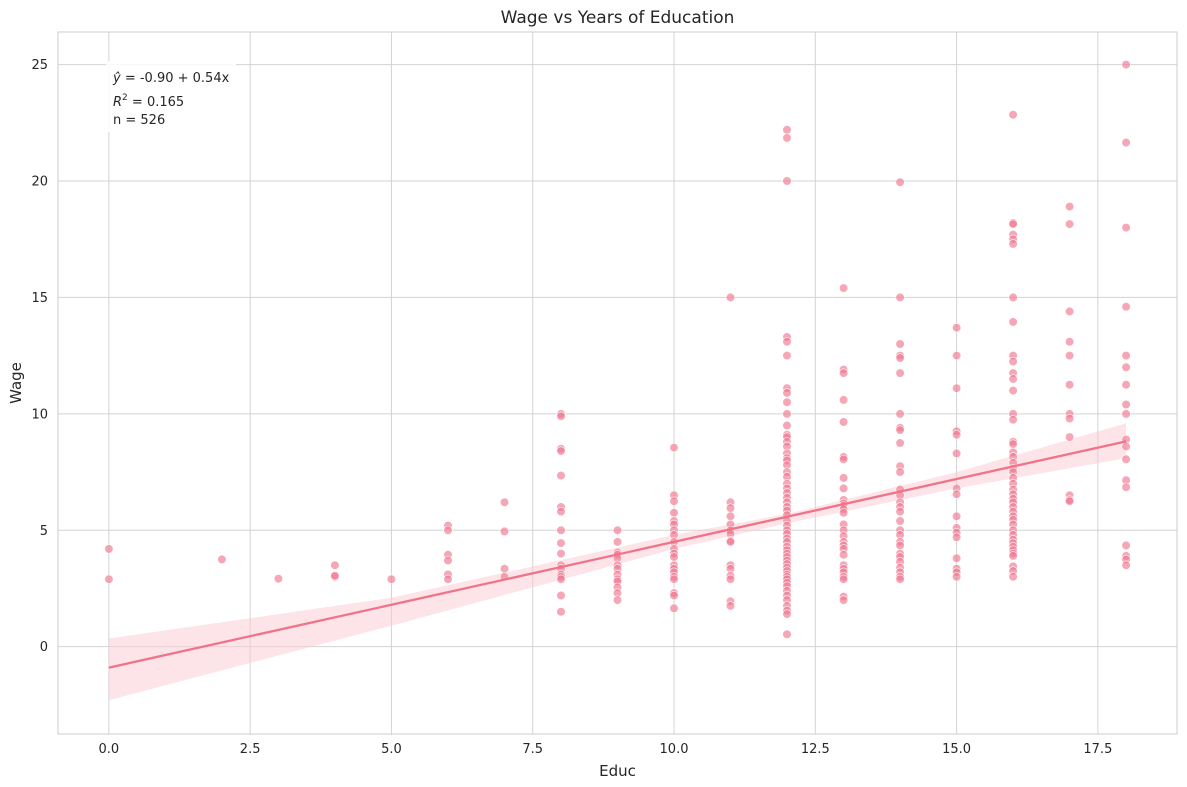 The height and width of the screenshot is (787, 1187). I want to click on y-hat-symbol: ŷ, so click(116, 78).